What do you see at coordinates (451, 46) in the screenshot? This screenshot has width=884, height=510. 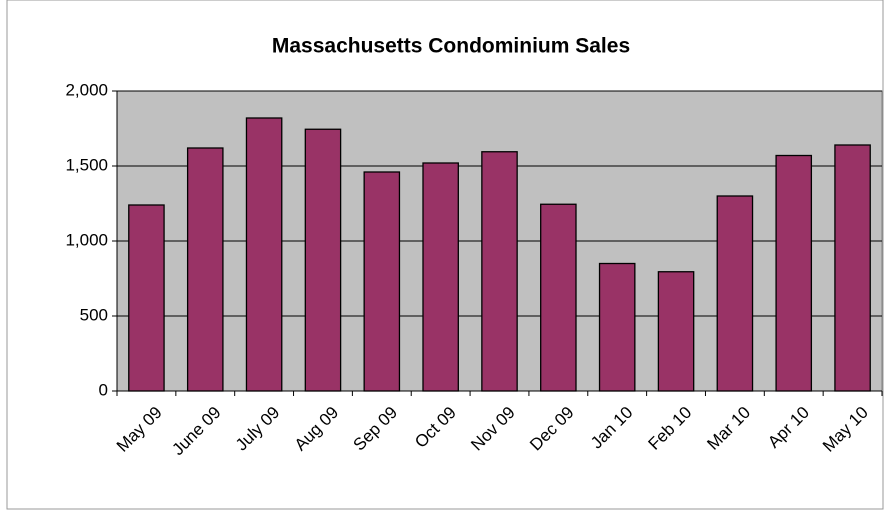 I see `chart-title: Massachusetts Condominium Sales` at bounding box center [451, 46].